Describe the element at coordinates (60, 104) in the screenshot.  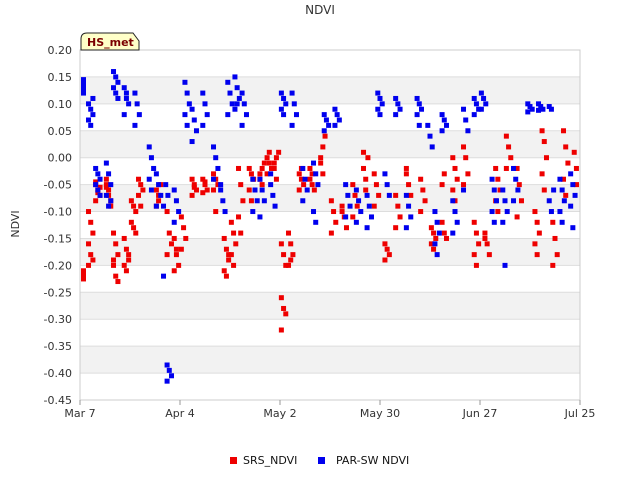
I see `y-tick-label: 0.10` at that location.